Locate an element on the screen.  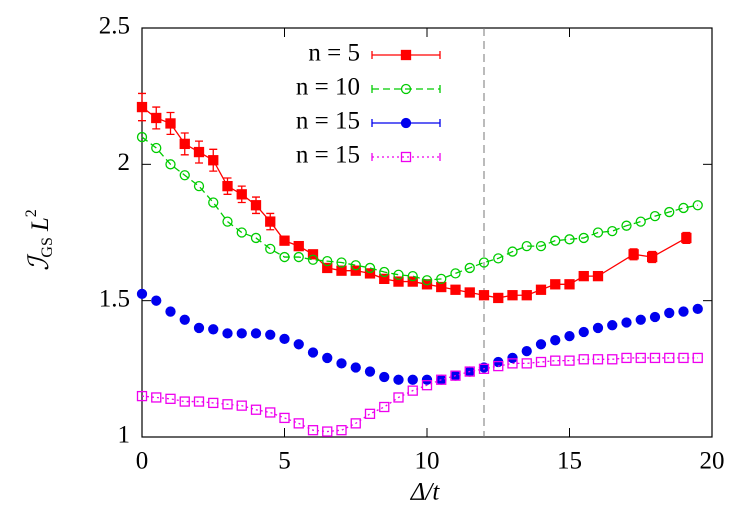
legend-label: n = 10 is located at coordinates (328, 87).